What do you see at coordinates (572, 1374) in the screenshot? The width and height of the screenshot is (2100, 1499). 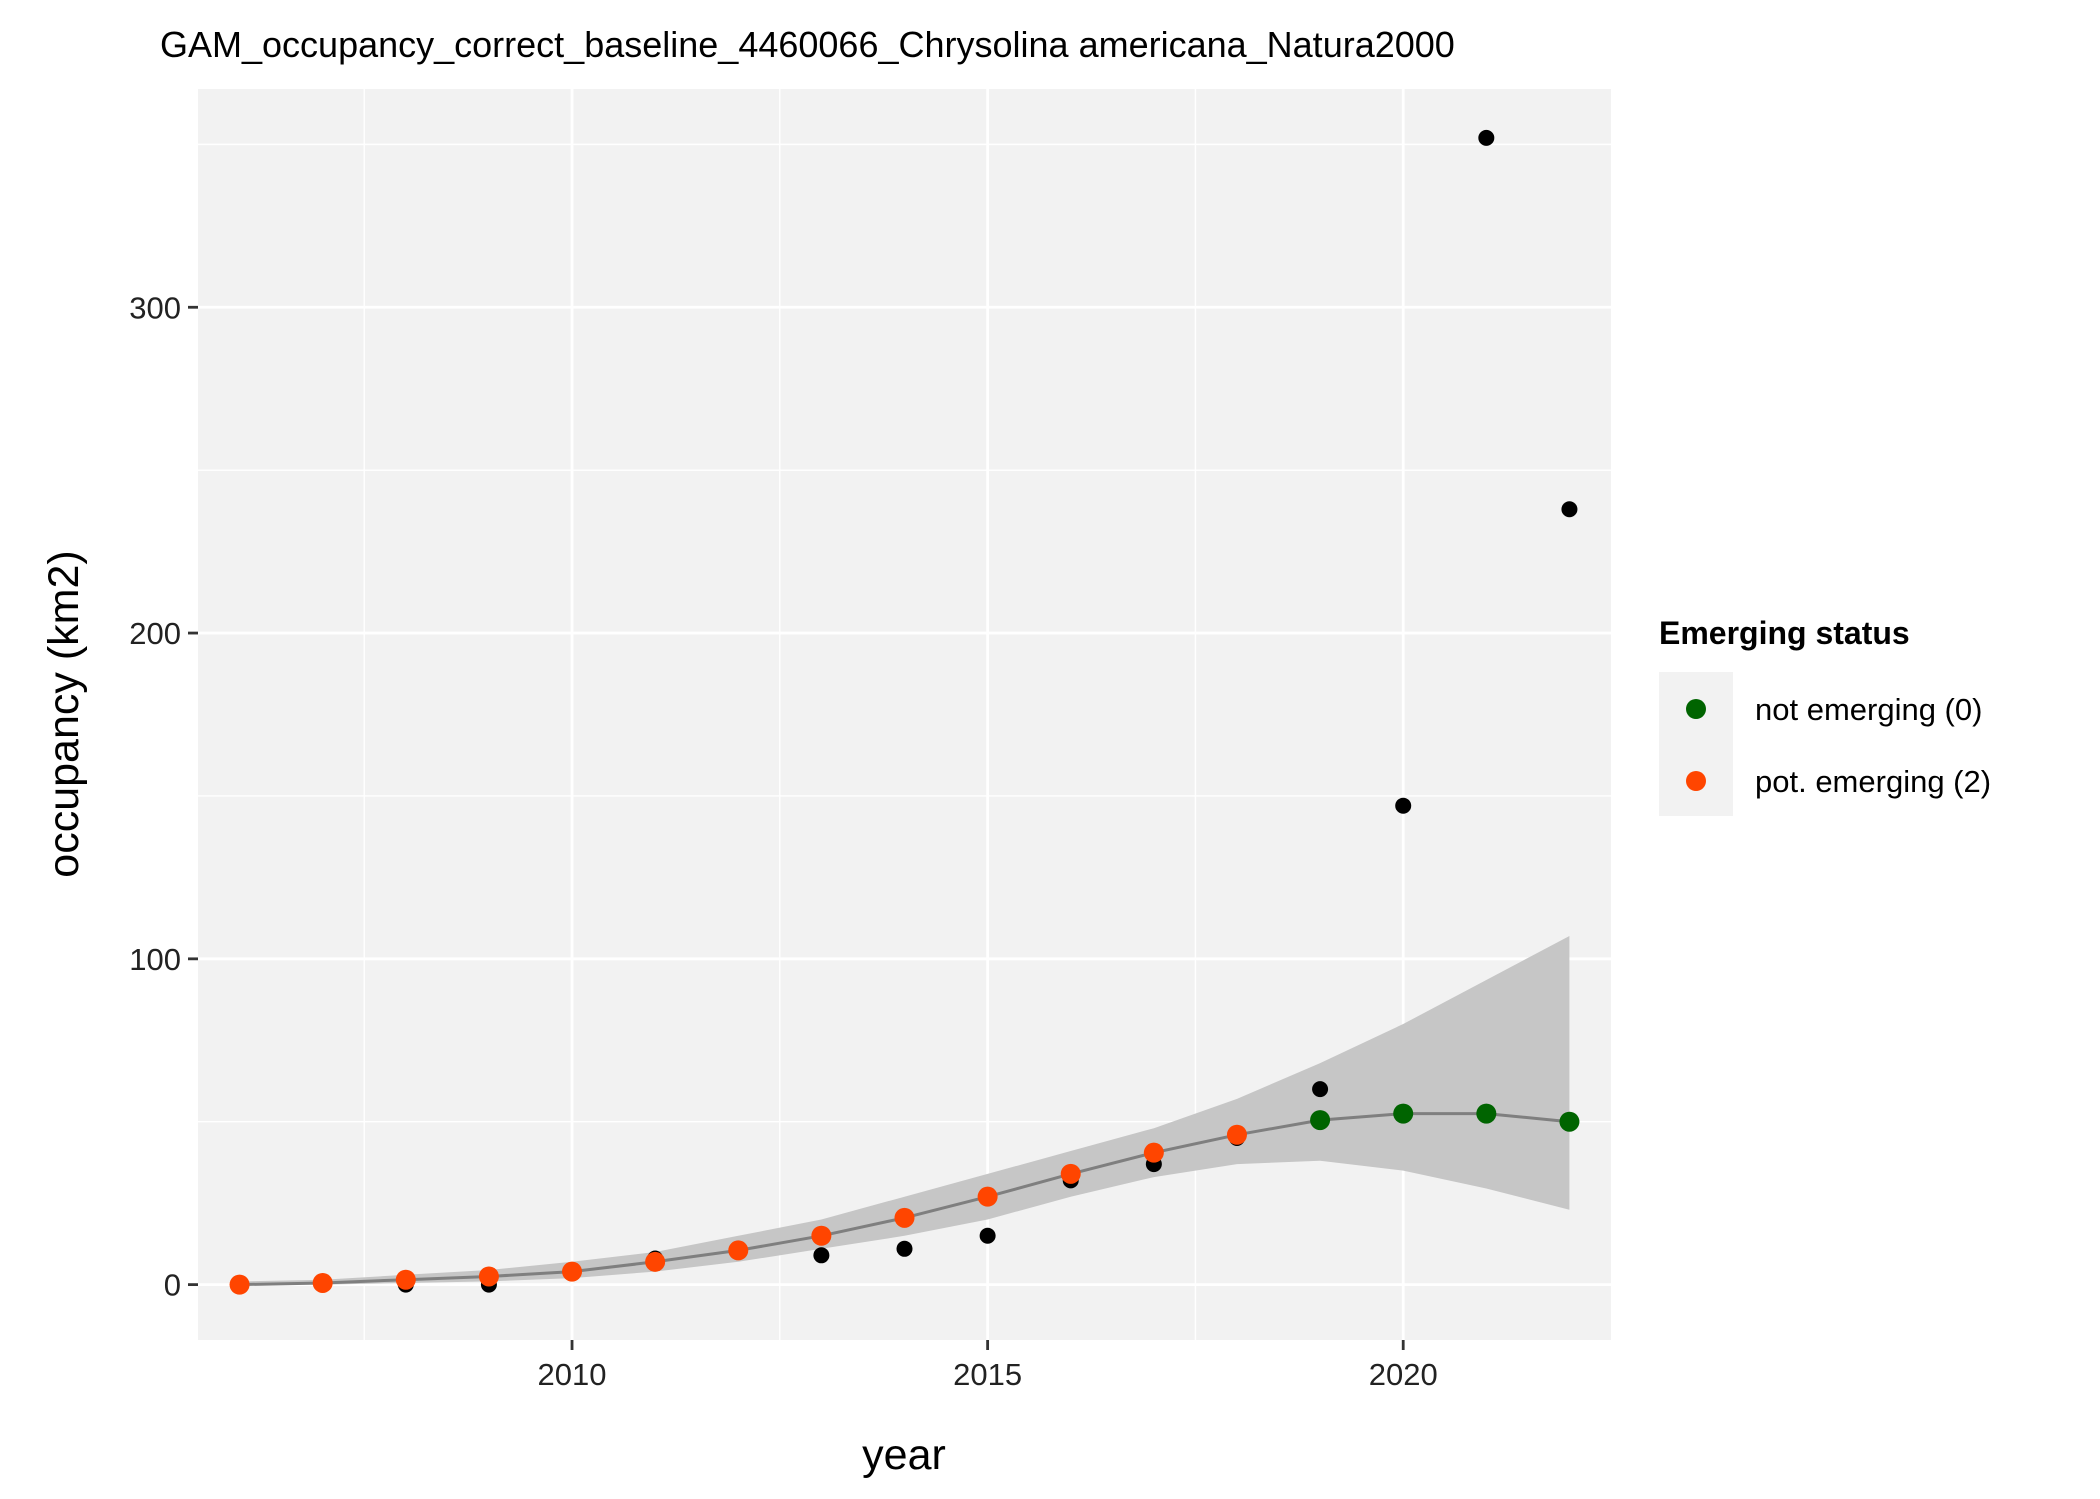 I see `x-tick-label: 2010` at bounding box center [572, 1374].